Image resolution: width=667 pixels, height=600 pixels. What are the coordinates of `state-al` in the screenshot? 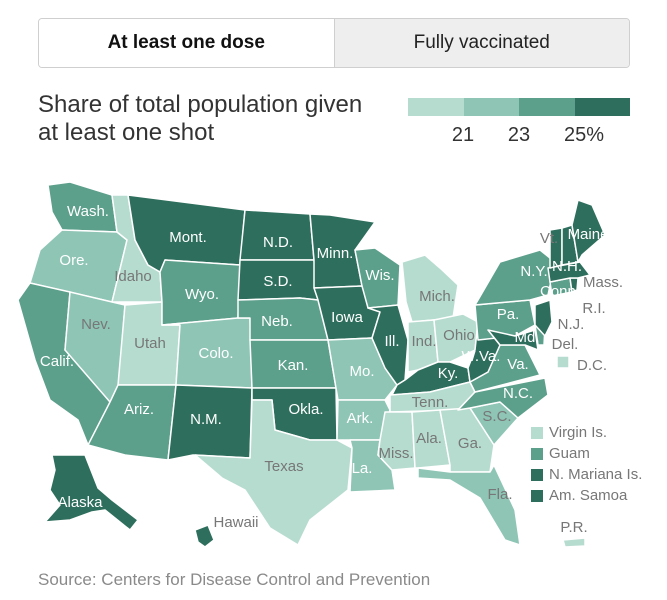 It's located at (431, 439).